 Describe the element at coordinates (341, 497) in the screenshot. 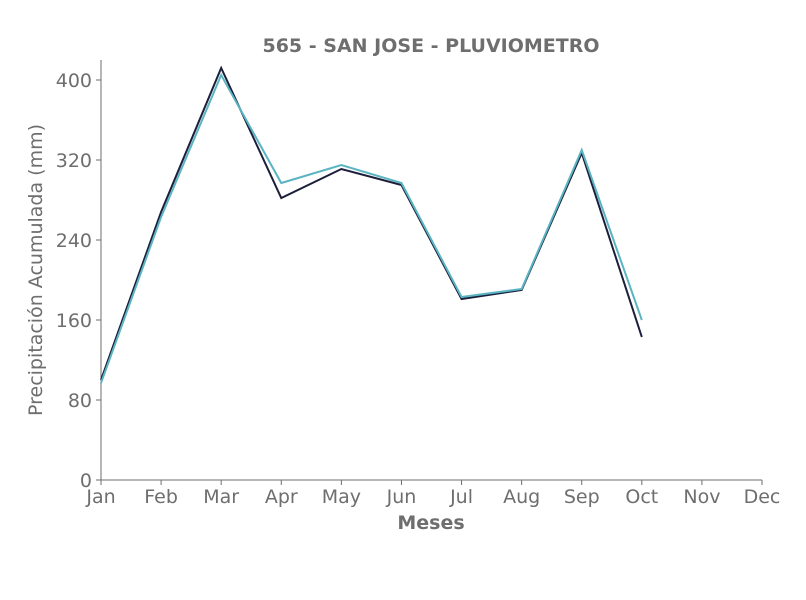

I see `x-tick-label: May` at that location.